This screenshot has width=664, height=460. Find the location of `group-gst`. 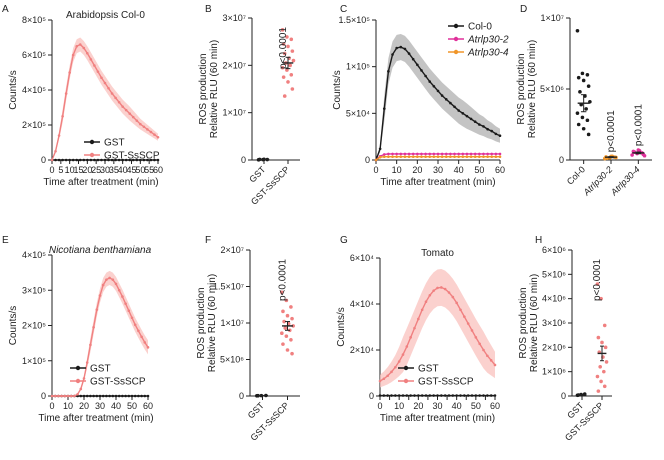

group-gst is located at coordinates (261, 395).